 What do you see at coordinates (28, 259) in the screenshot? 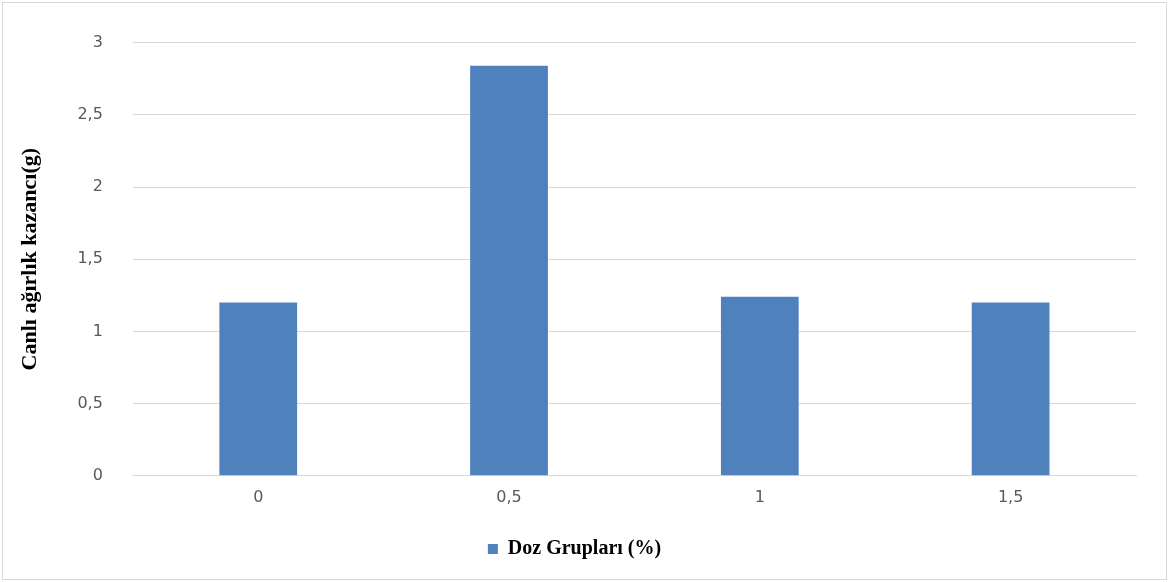
I see `y-axis-title: Canlı ağırlık kazancı(g)` at bounding box center [28, 259].